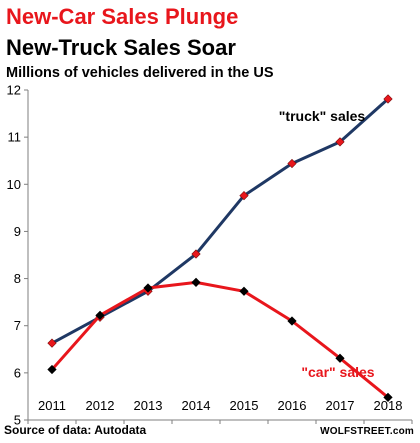  I want to click on y-tick-label: 11, so click(15, 137).